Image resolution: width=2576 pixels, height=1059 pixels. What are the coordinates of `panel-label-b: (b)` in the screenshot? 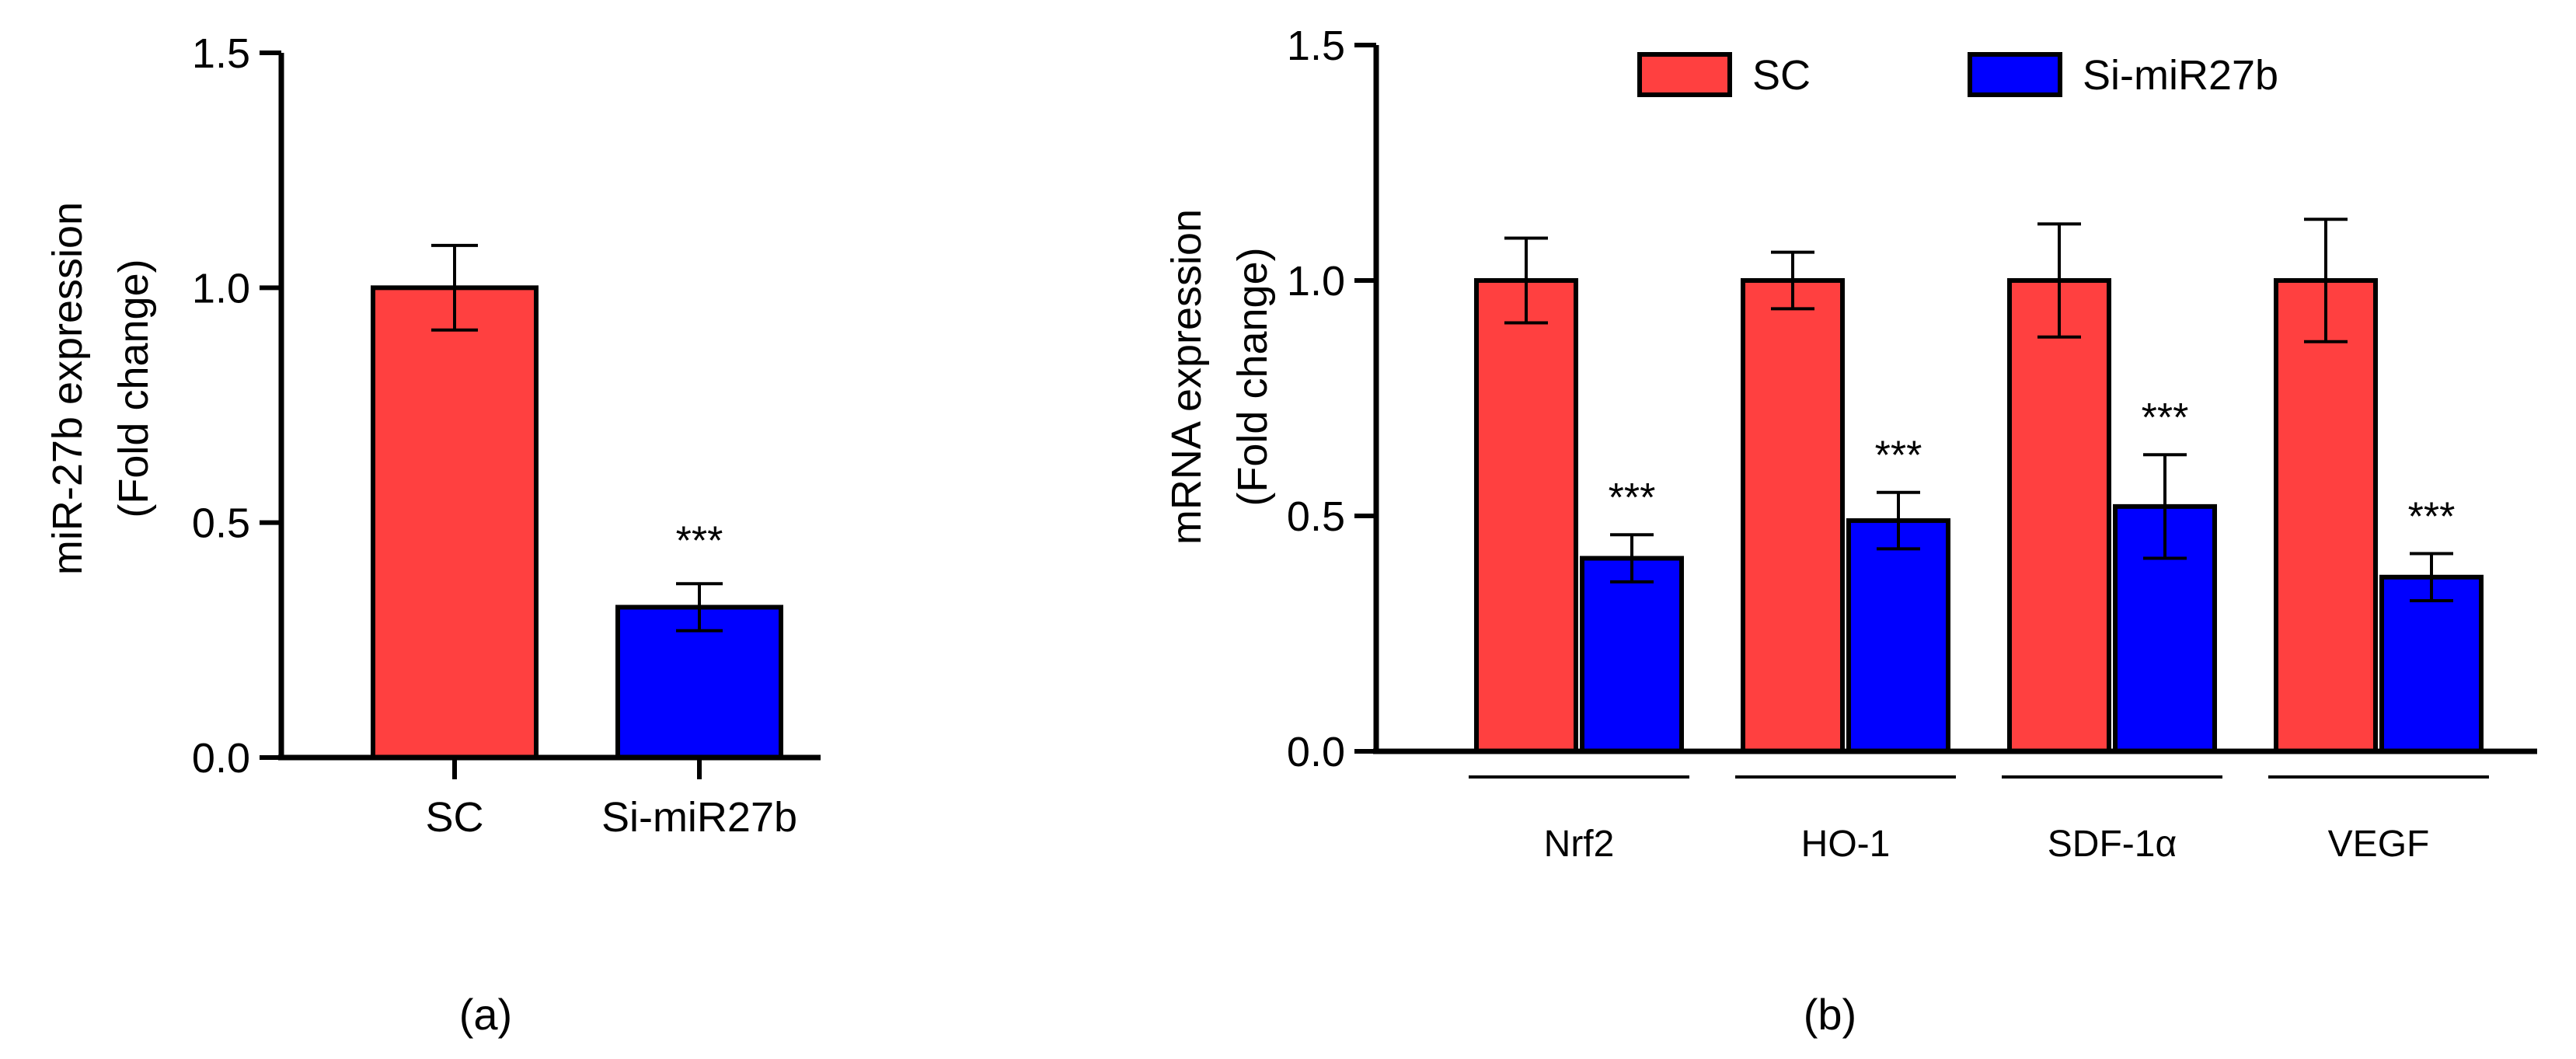 It's located at (1830, 1015).